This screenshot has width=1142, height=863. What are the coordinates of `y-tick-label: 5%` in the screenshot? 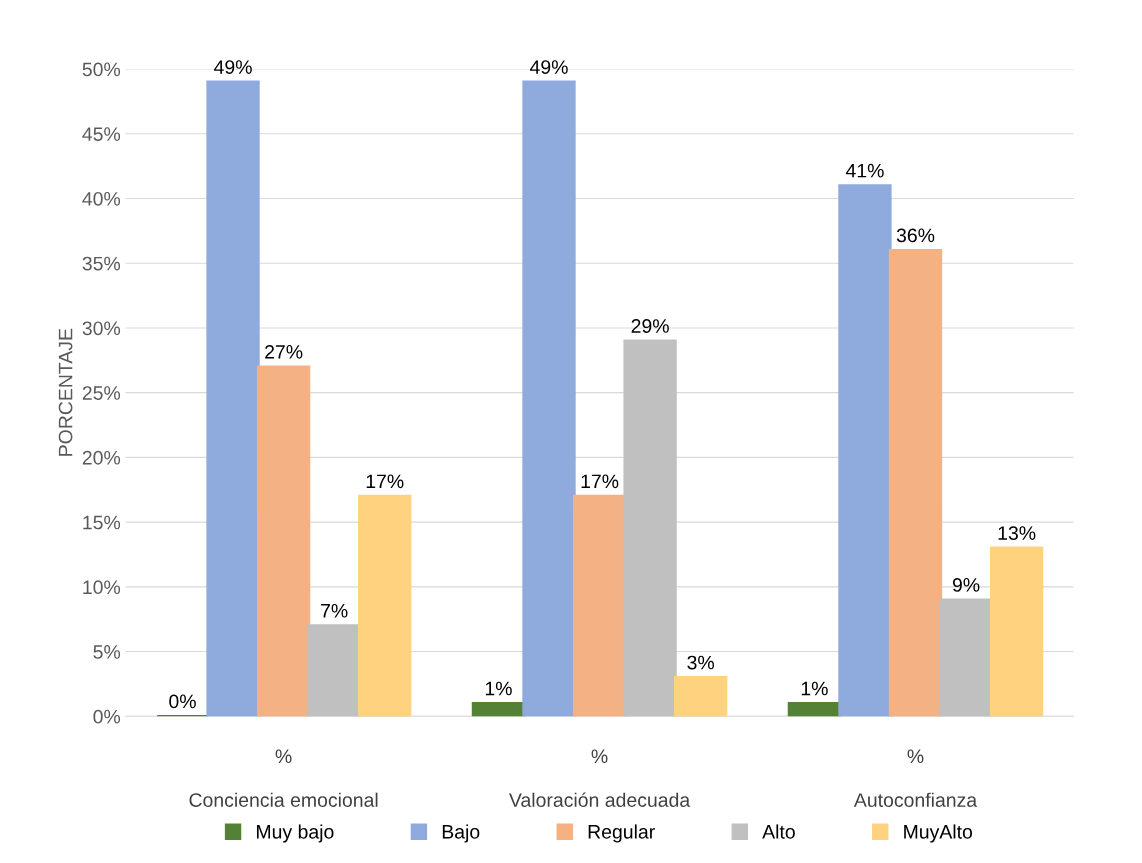 It's located at (107, 652).